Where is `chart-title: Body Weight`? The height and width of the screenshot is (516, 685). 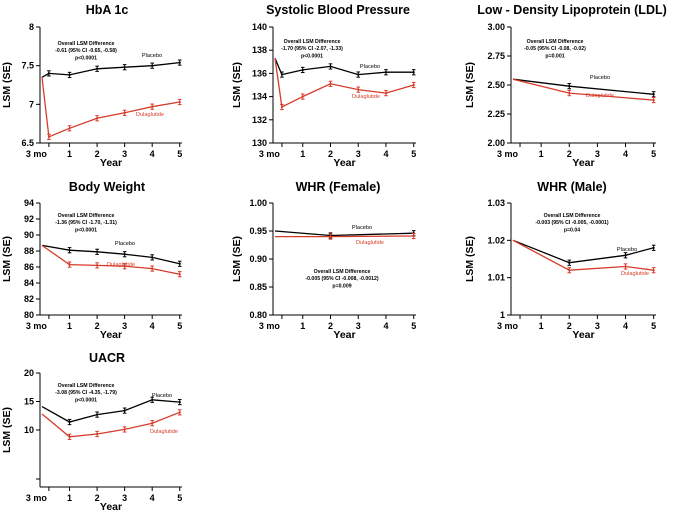
chart-title: Body Weight is located at coordinates (107, 187).